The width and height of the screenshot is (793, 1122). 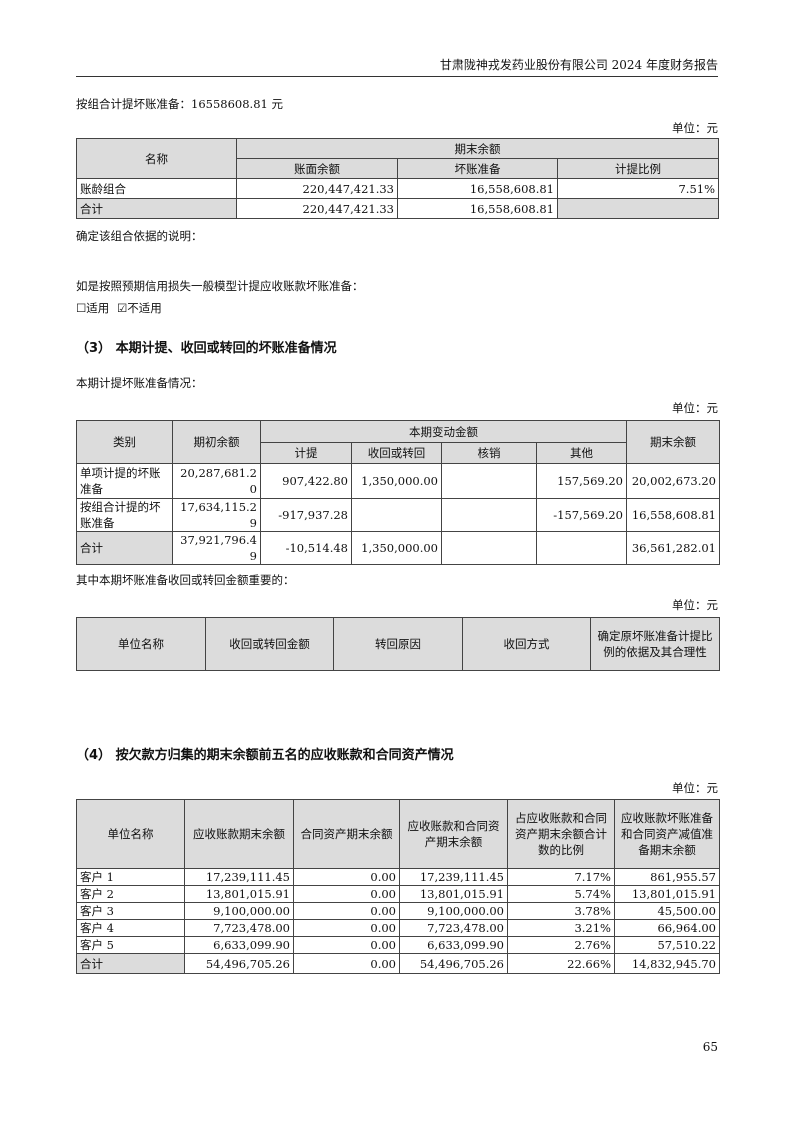 I want to click on opening-header: 期初余额, so click(x=216, y=442).